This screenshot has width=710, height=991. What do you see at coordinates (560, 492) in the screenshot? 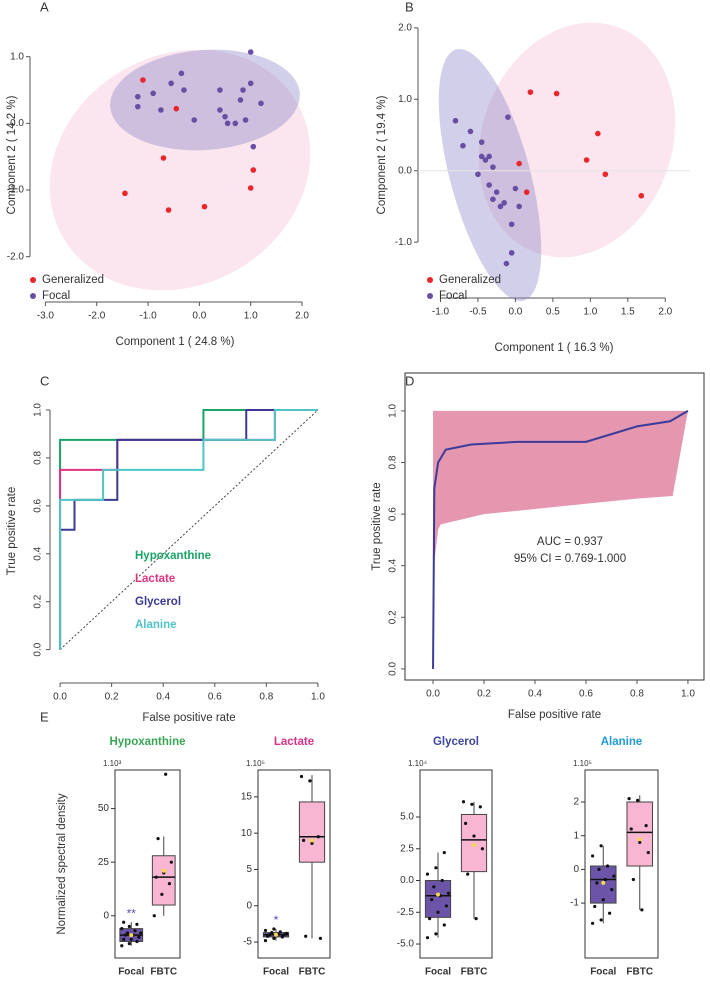
I see `confidence-band` at bounding box center [560, 492].